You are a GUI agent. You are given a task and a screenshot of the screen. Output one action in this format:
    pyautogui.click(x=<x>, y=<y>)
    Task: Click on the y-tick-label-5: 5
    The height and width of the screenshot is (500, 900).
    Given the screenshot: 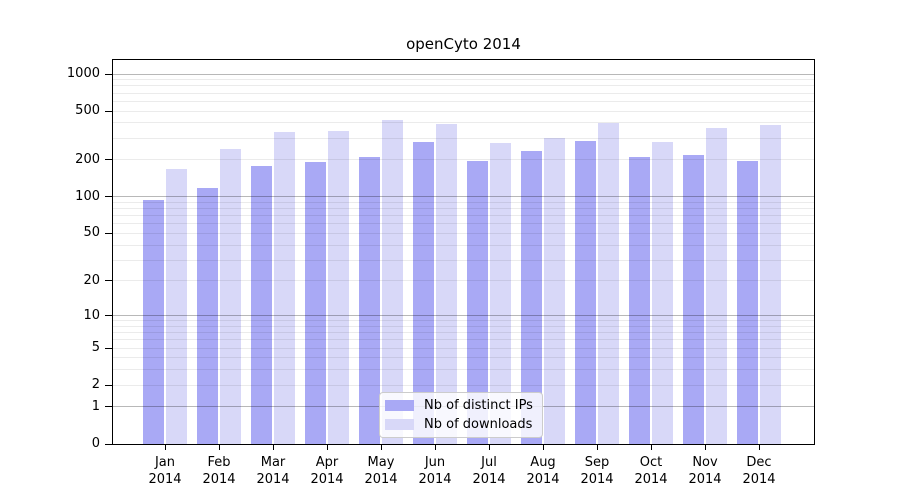 What is the action you would take?
    pyautogui.click(x=95, y=348)
    